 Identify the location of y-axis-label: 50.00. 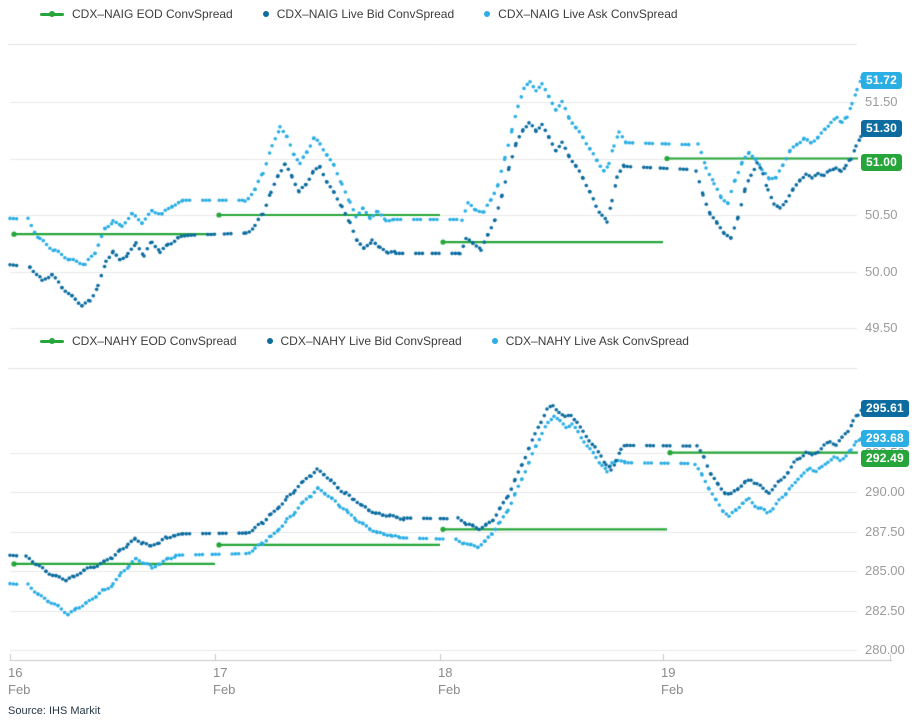
(881, 271).